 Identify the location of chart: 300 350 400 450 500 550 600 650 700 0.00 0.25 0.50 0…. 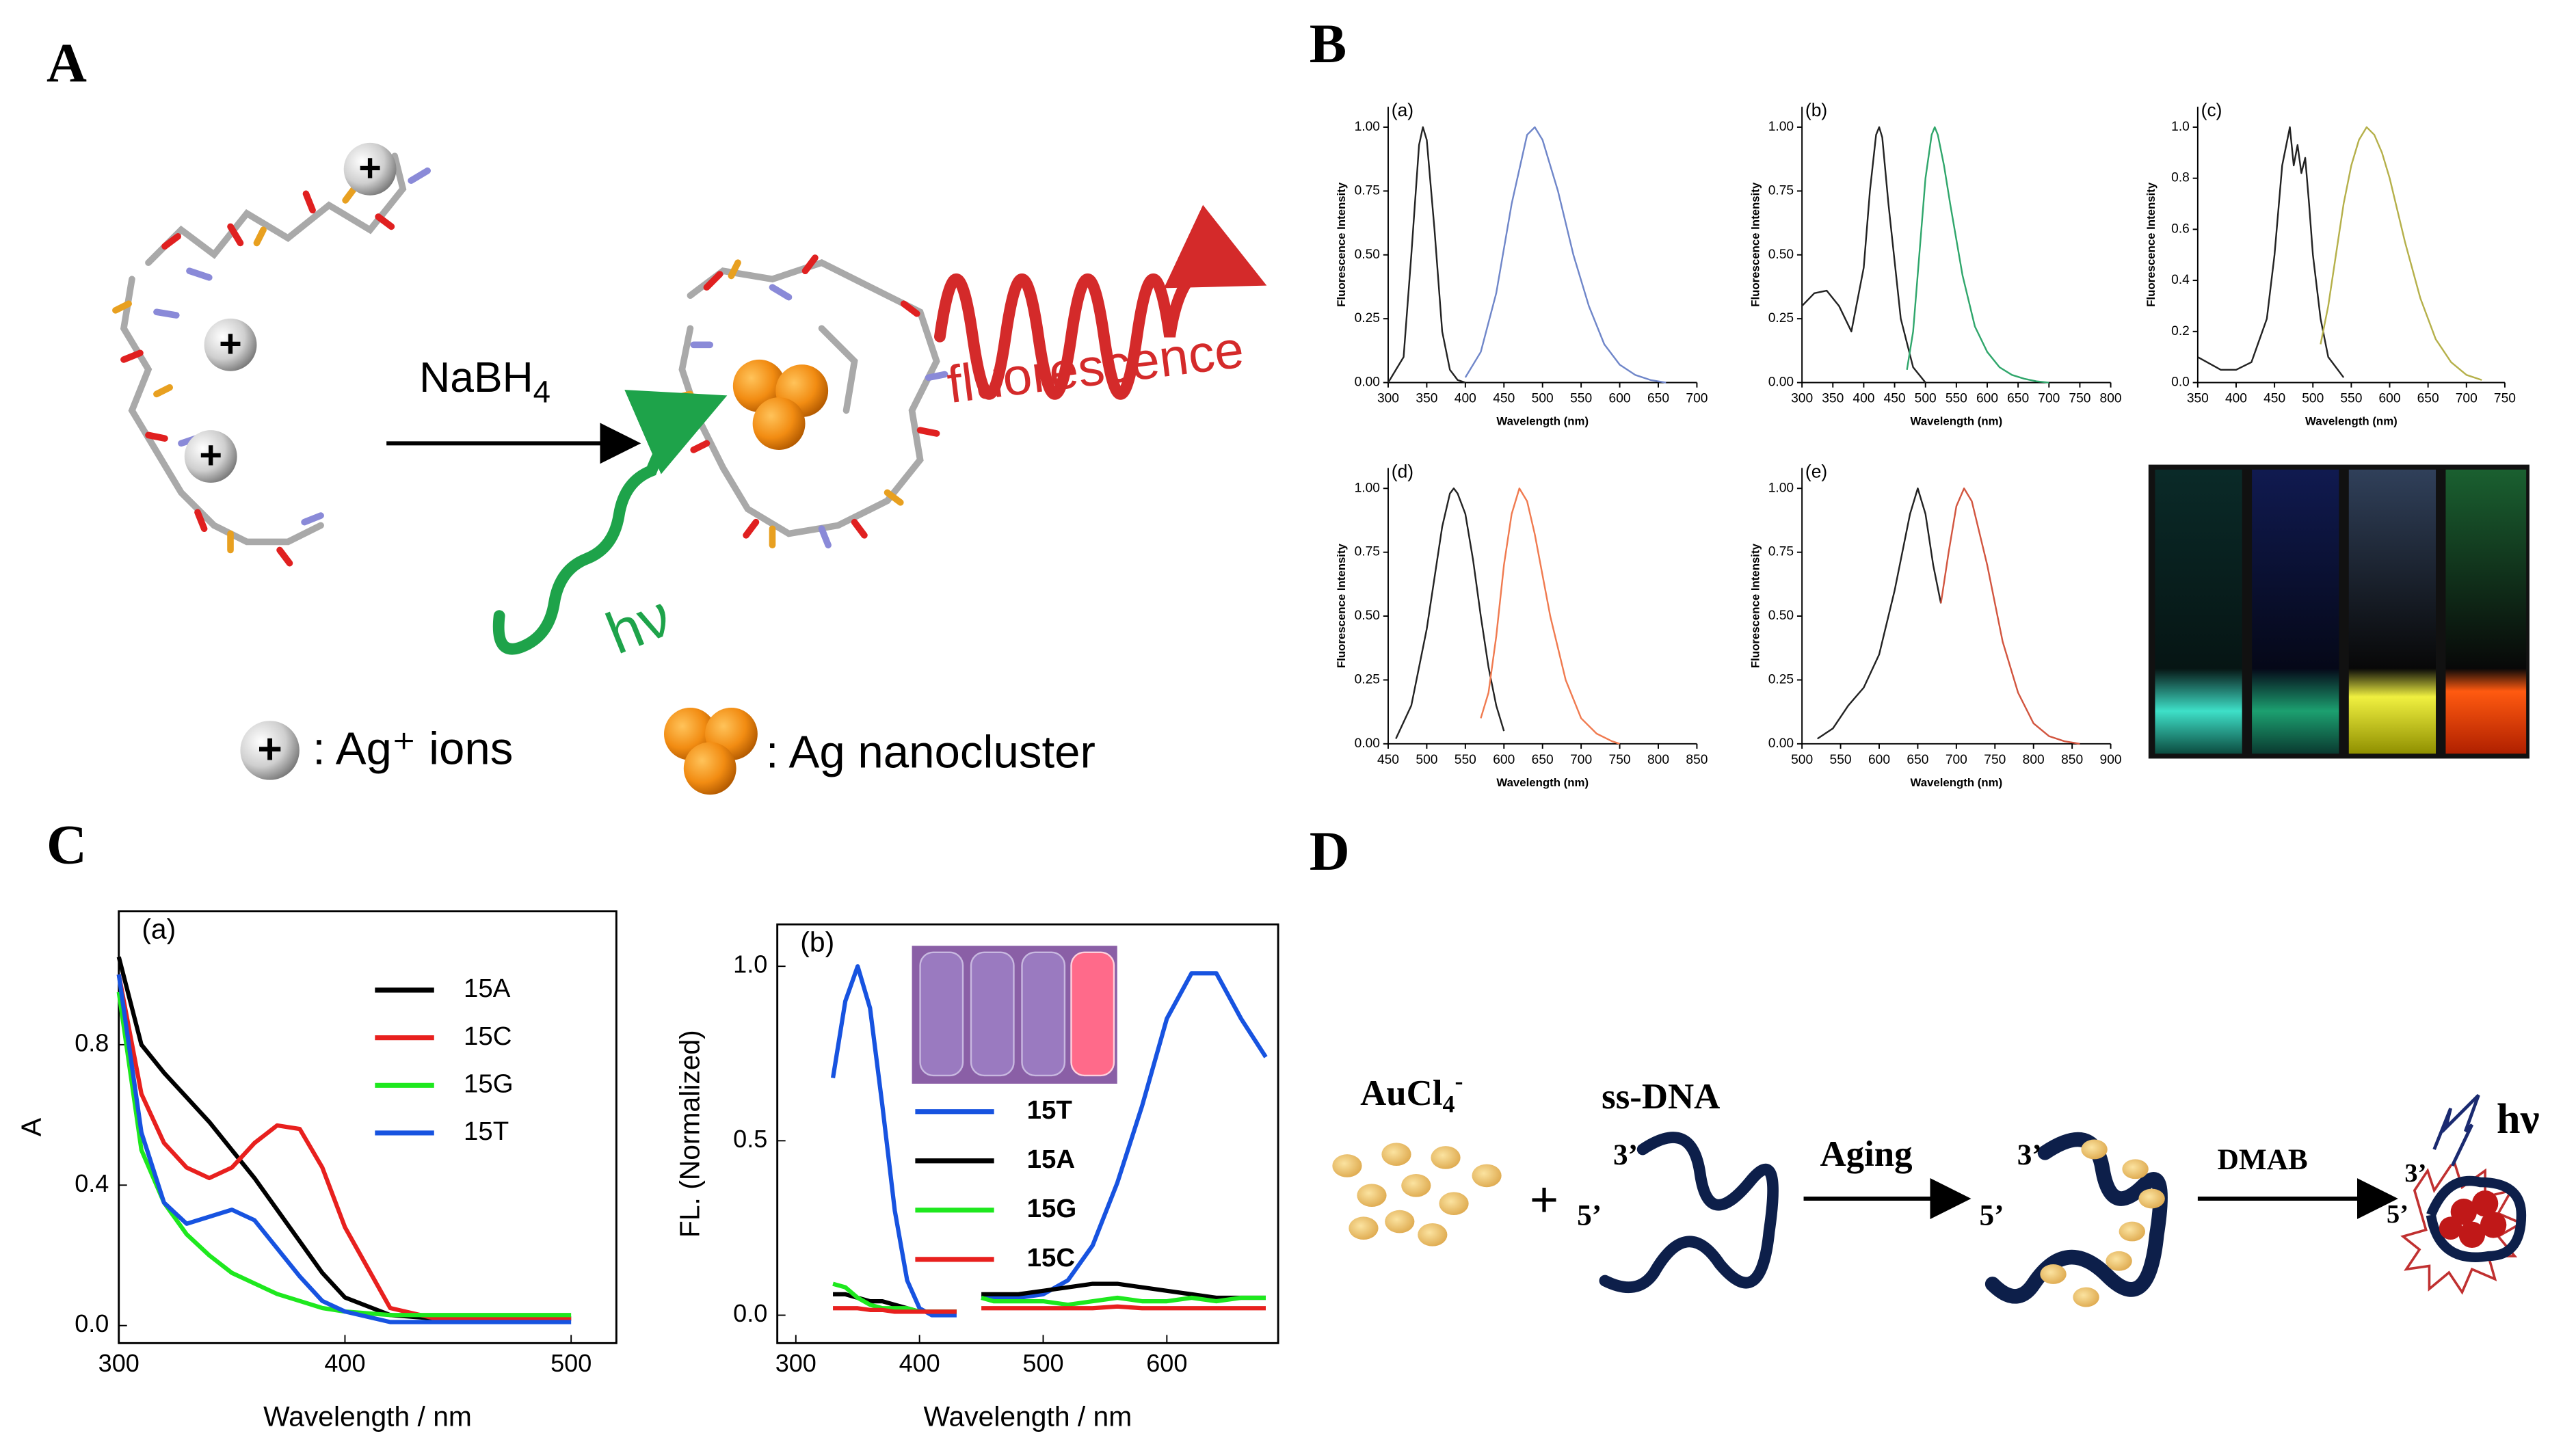
(1521, 263).